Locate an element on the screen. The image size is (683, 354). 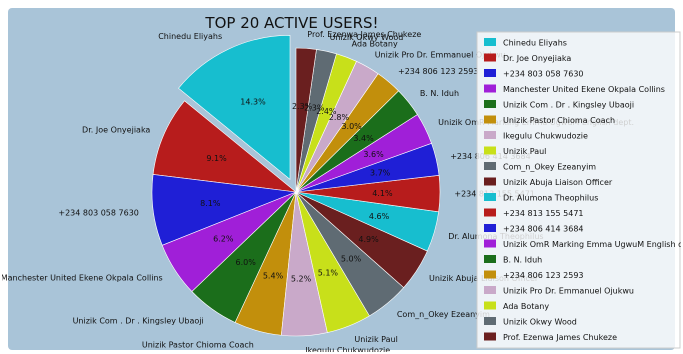
legend-entry-label: Unizik Paul is located at coordinates (524, 151).